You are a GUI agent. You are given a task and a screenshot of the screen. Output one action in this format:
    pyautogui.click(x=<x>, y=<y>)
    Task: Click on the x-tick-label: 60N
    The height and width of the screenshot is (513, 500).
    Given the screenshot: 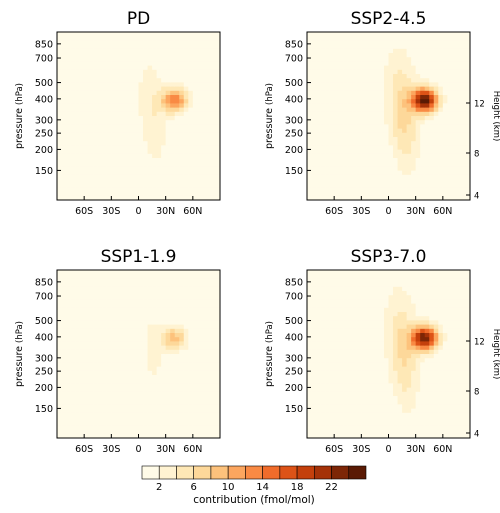 What is the action you would take?
    pyautogui.click(x=192, y=211)
    